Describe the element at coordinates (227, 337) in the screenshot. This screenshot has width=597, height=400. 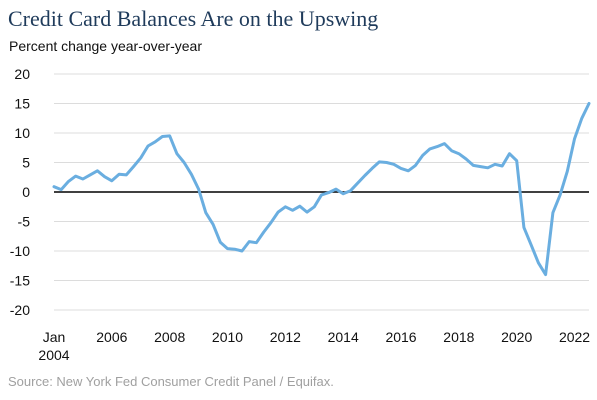
I see `x-tick-label-3: 2010` at that location.